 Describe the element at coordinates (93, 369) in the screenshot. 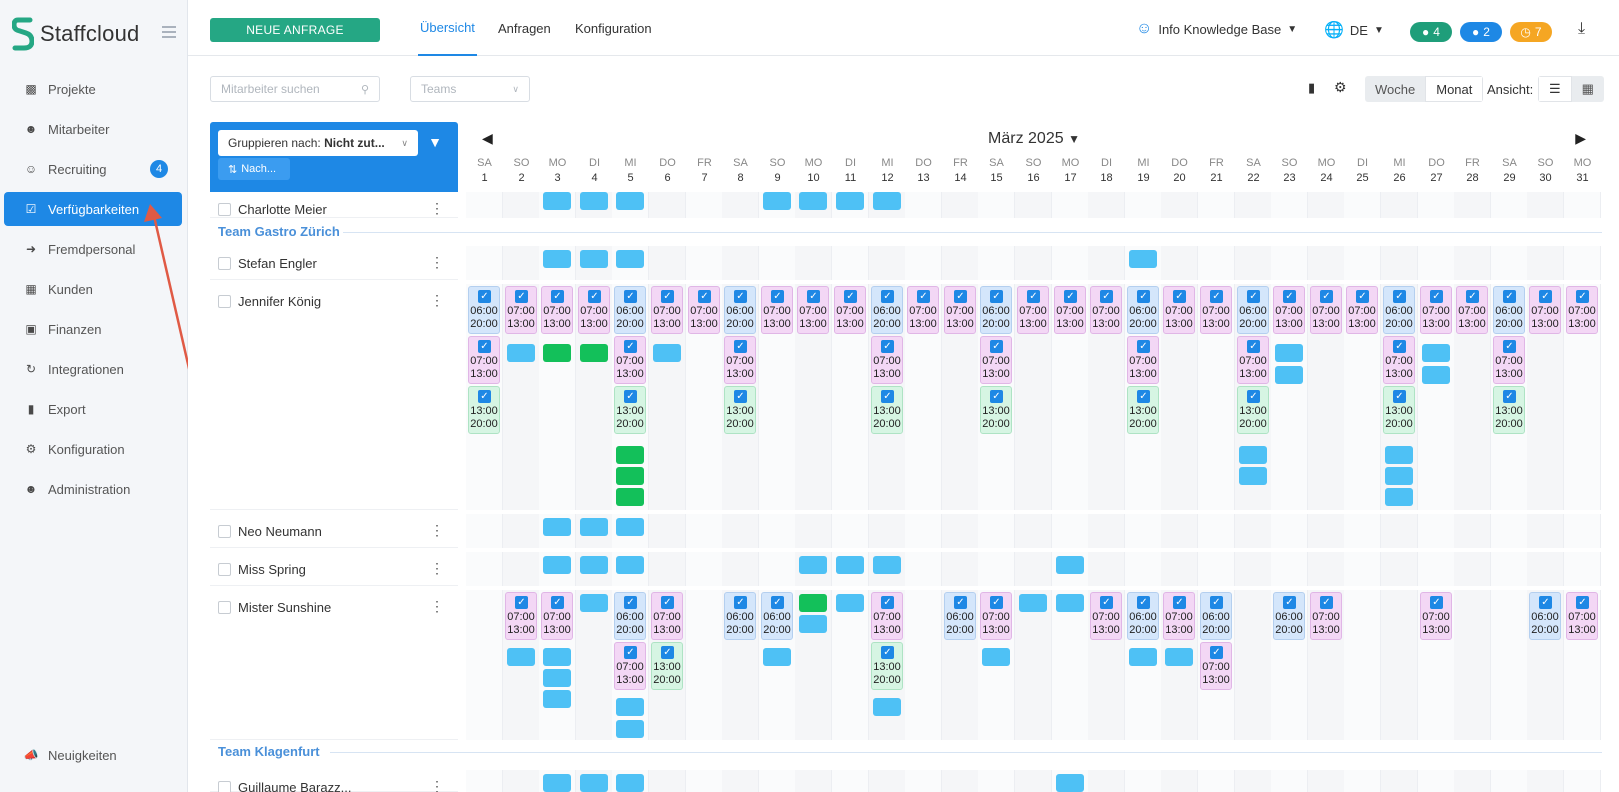

I see `nav-integrationen: ↻ Integrationen` at that location.